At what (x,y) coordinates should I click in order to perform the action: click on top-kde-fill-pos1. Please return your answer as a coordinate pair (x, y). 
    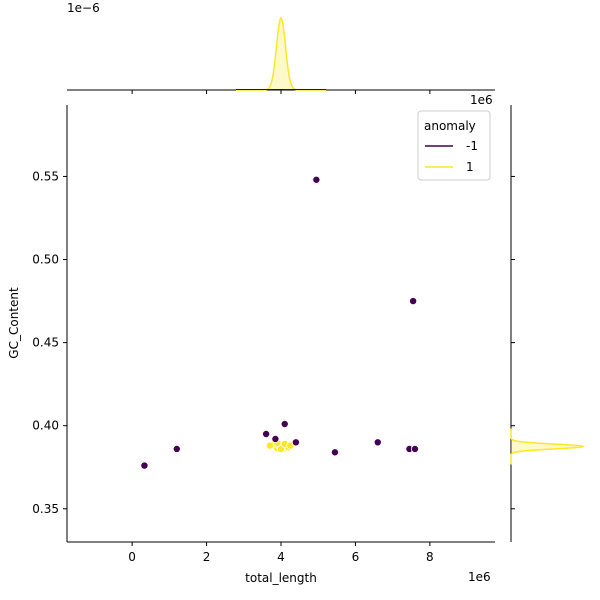
    Looking at the image, I should click on (281, 54).